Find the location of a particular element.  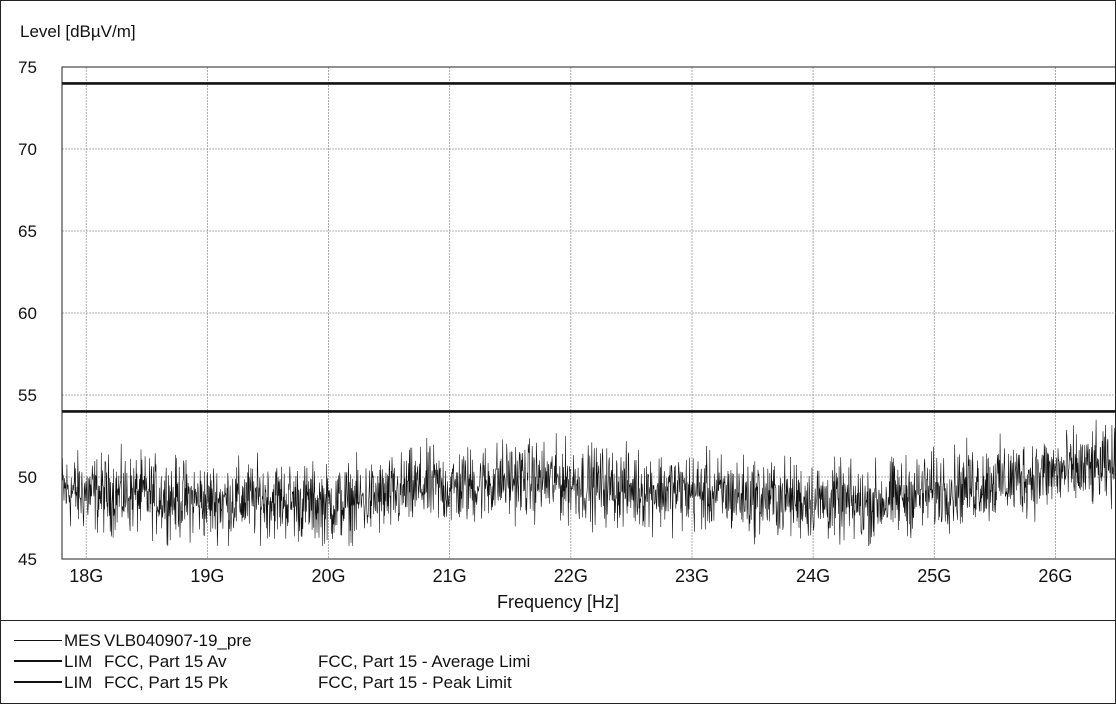

x-tick-label: 26G is located at coordinates (1055, 576).